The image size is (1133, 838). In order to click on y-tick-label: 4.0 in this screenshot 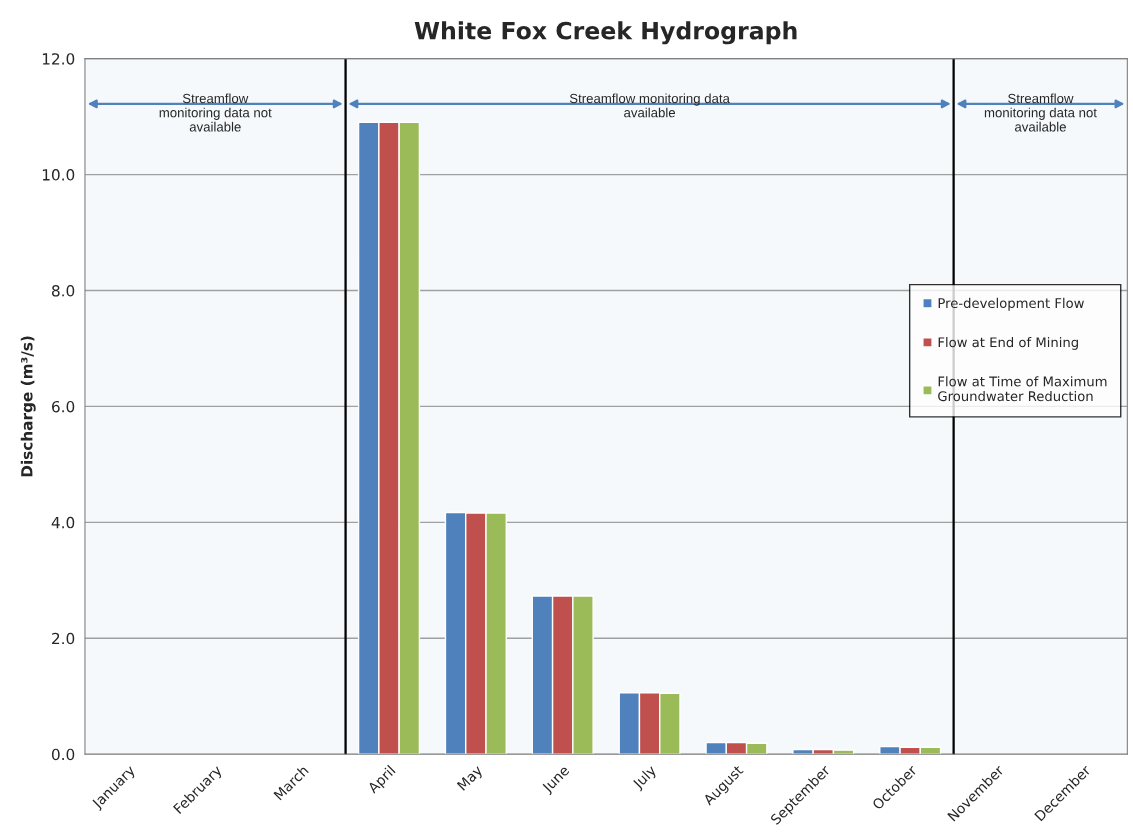, I will do `click(63, 522)`.